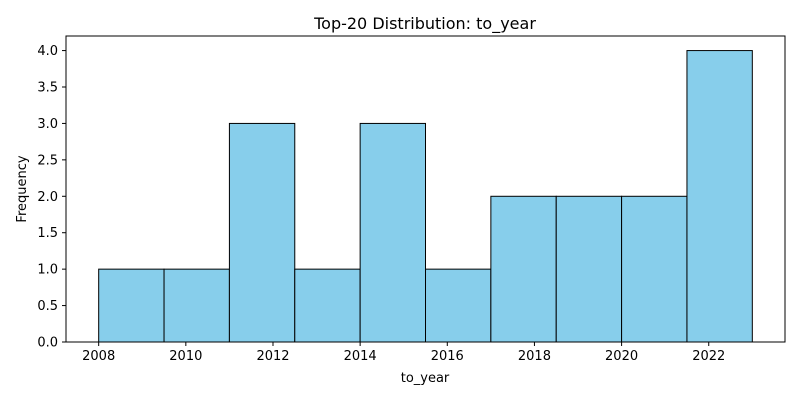  I want to click on x-tick-label: 2018, so click(534, 356).